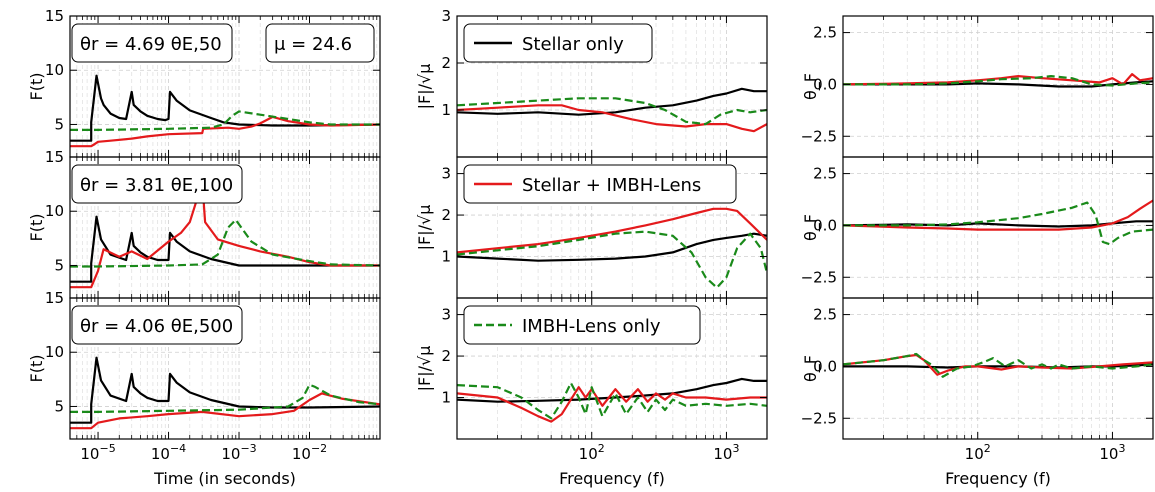 The height and width of the screenshot is (492, 1155). What do you see at coordinates (446, 356) in the screenshot?
I see `amp-row3-ytick-label: 2` at bounding box center [446, 356].